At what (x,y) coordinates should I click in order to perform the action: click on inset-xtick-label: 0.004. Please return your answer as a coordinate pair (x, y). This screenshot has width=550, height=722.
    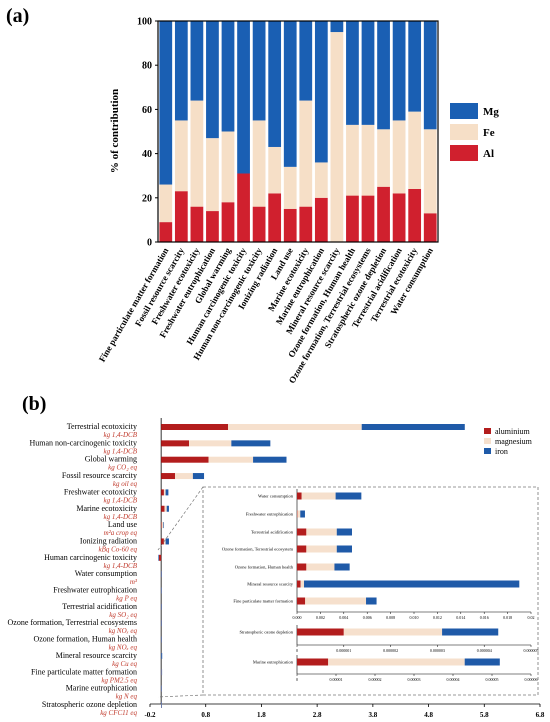
    Looking at the image, I should click on (343, 617).